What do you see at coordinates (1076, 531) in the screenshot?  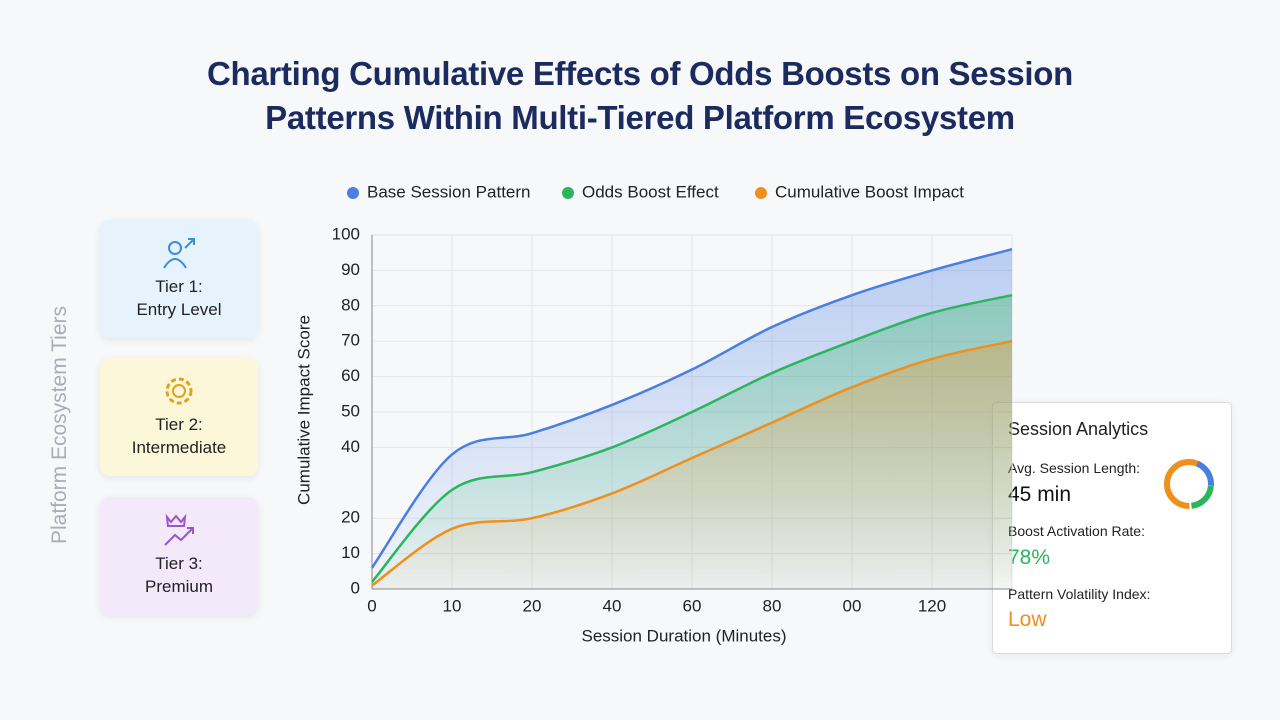 I see `metric-label: Boost Activation Rate:` at bounding box center [1076, 531].